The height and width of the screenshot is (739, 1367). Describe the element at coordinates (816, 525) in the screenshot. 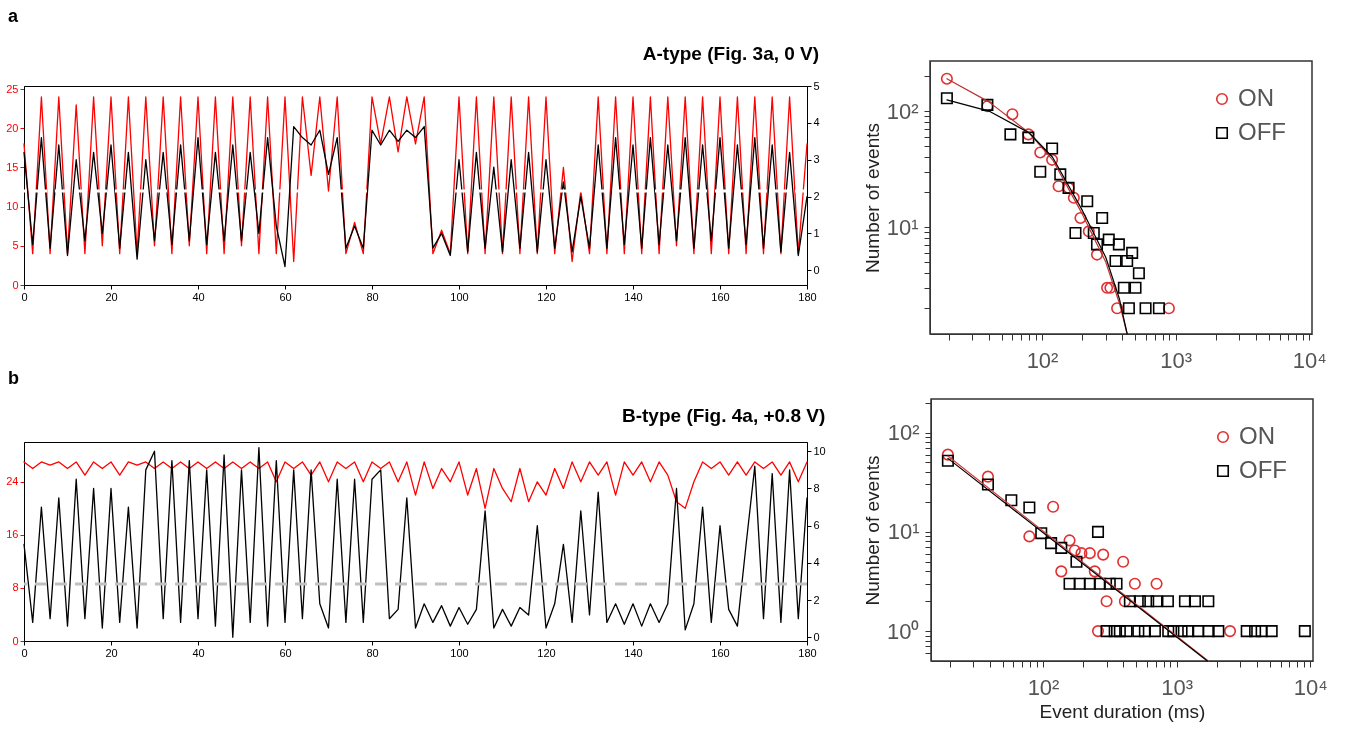

I see `y2-tick-label: 6` at that location.